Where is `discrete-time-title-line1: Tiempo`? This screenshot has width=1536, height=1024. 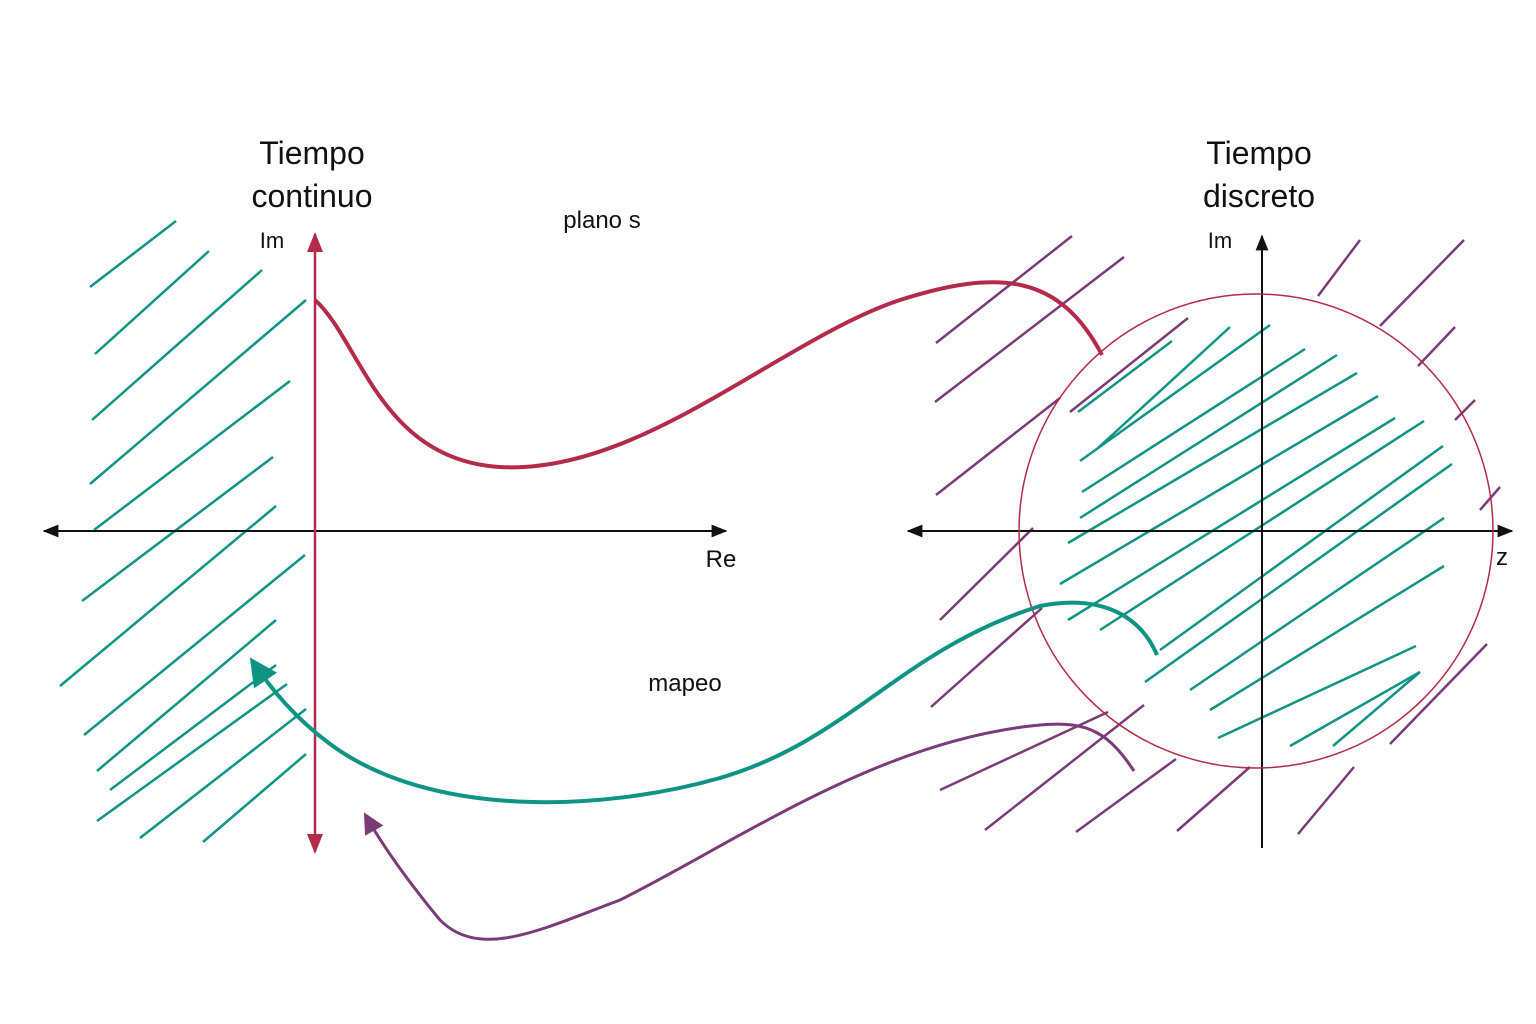 discrete-time-title-line1: Tiempo is located at coordinates (1259, 153).